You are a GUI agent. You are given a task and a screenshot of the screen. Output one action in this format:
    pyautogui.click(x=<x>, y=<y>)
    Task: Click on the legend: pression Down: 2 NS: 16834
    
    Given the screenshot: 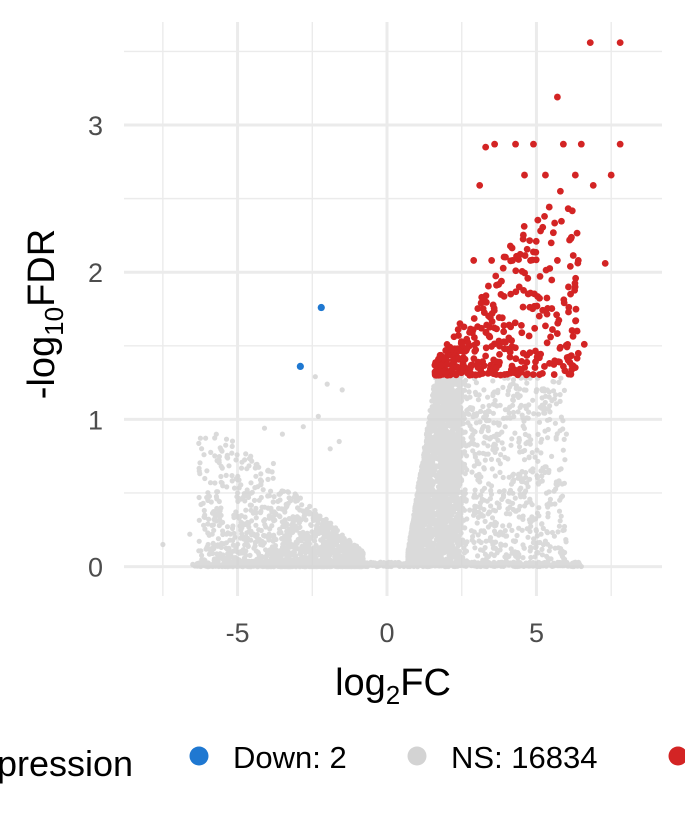 What is the action you would take?
    pyautogui.click(x=342, y=762)
    